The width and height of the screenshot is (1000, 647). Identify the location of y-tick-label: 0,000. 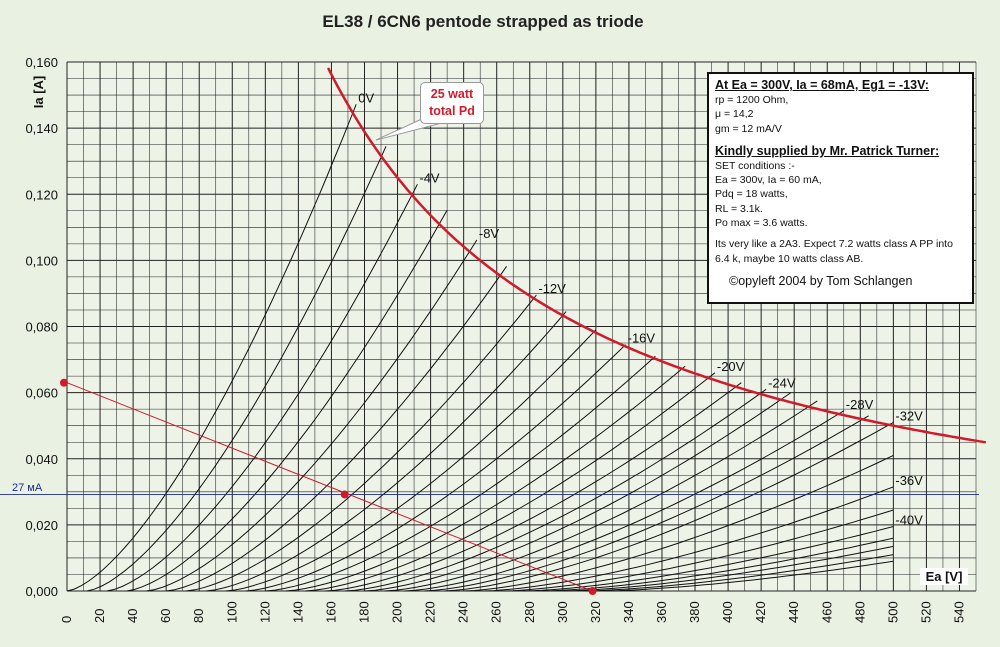
(41, 591).